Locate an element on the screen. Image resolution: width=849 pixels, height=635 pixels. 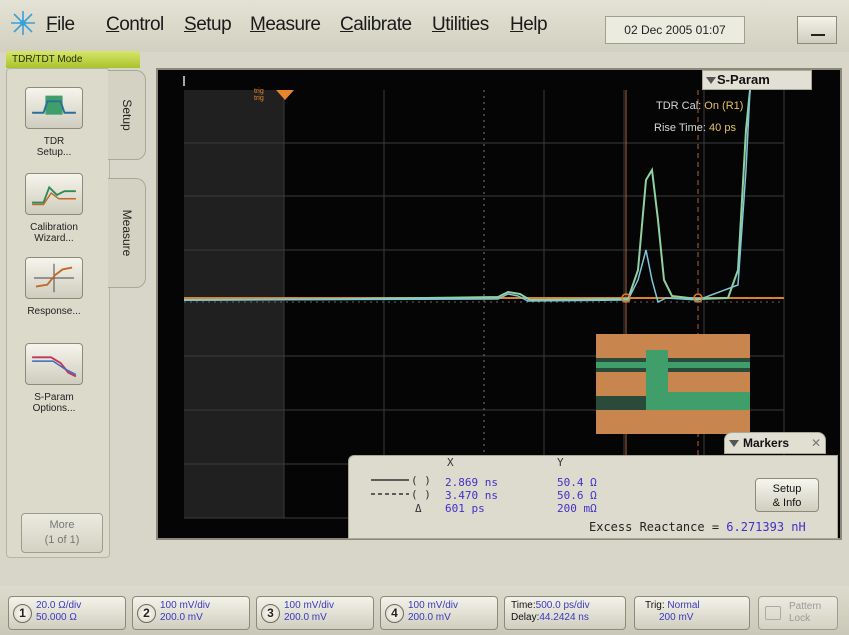
pattern-lock-button: Pattern Lock is located at coordinates (798, 613).